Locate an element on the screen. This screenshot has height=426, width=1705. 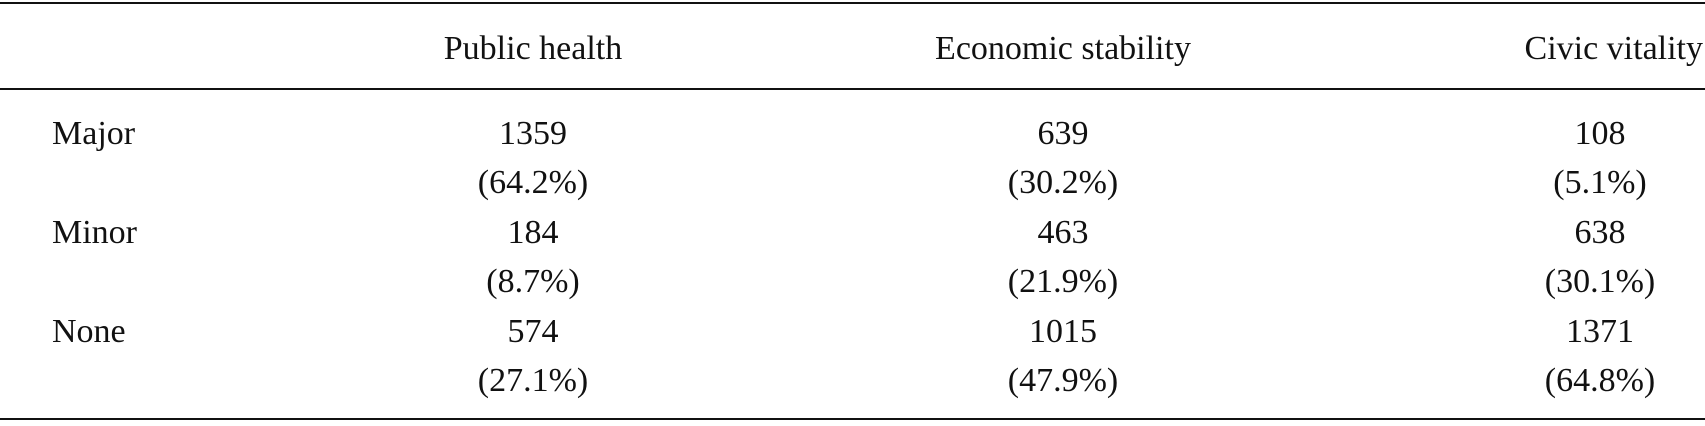
cell-count: 184 is located at coordinates (533, 232).